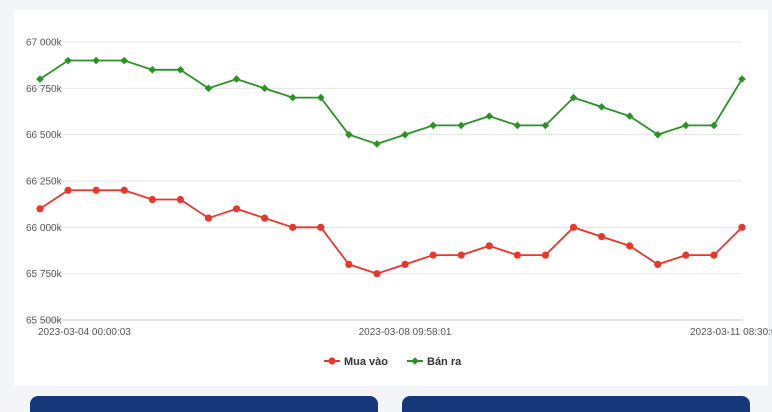  I want to click on legend-label: Bán ra, so click(444, 362).